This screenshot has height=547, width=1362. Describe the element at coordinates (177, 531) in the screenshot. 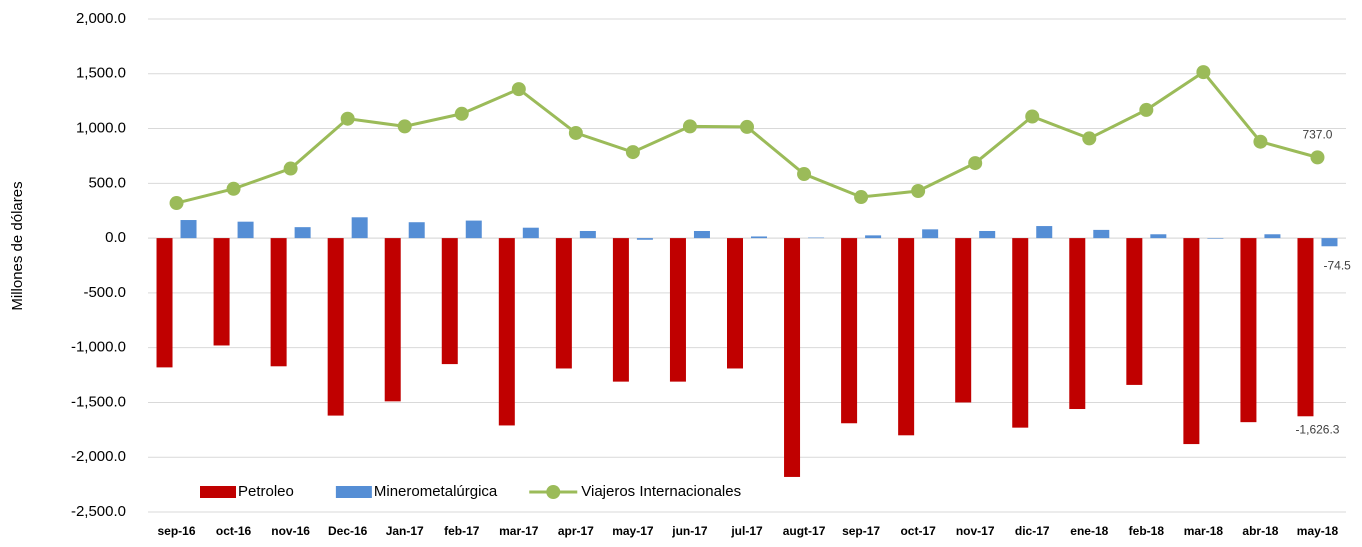

I see `x-tick-label: sep-16` at that location.